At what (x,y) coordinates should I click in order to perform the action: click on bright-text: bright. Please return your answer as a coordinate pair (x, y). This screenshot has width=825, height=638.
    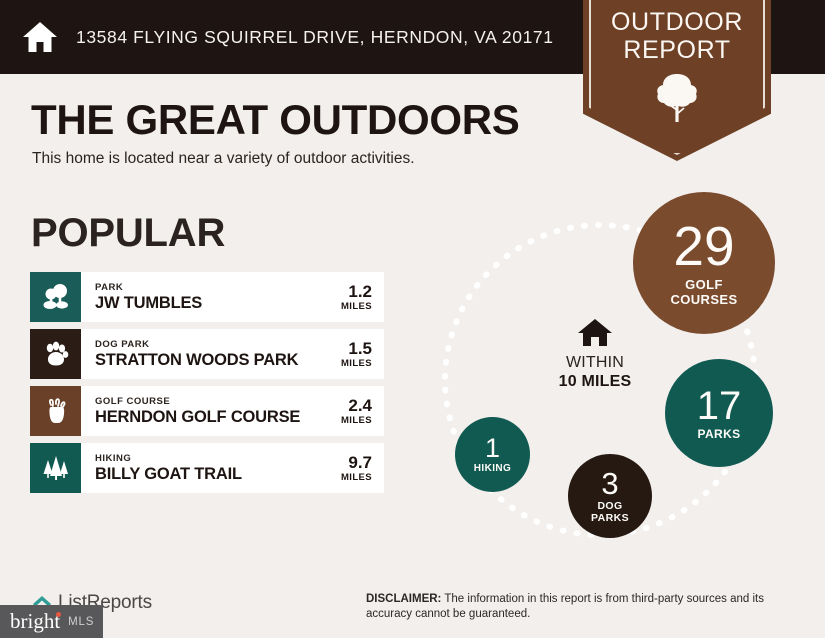
    Looking at the image, I should click on (35, 621).